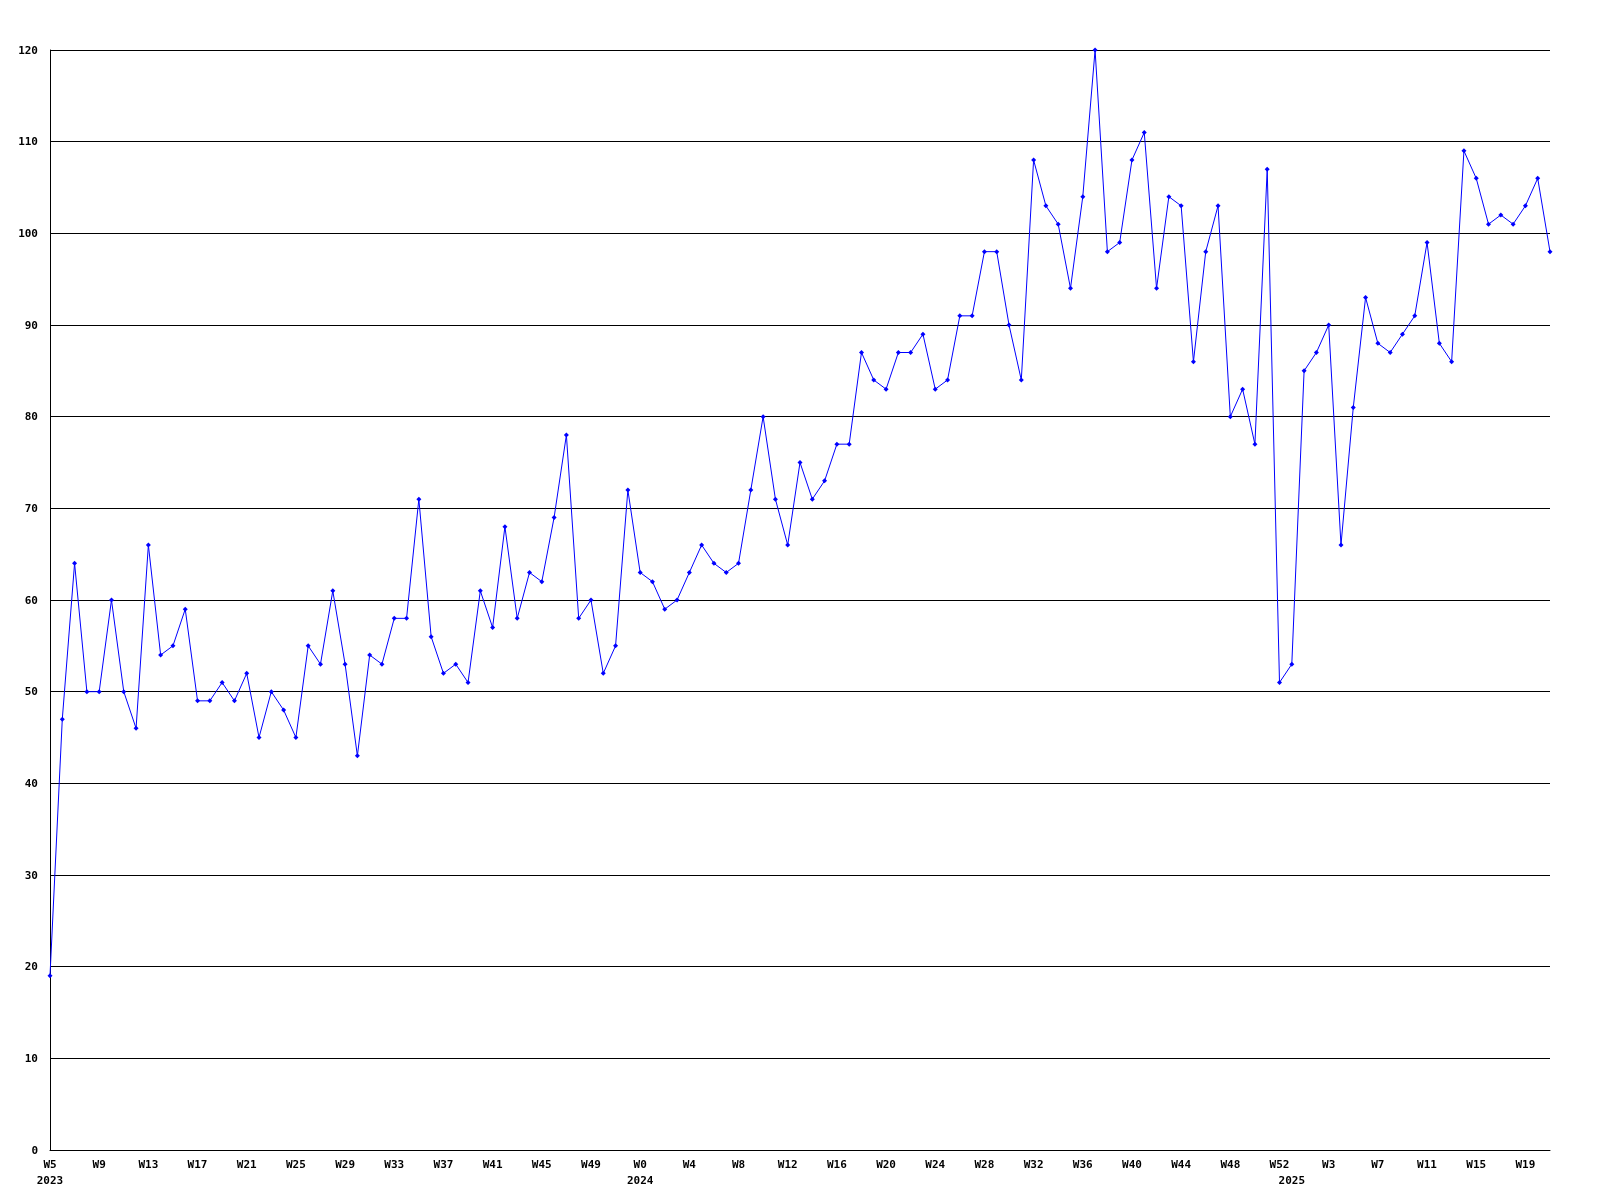  Describe the element at coordinates (1033, 1164) in the screenshot. I see `x-tick-label: W32` at that location.